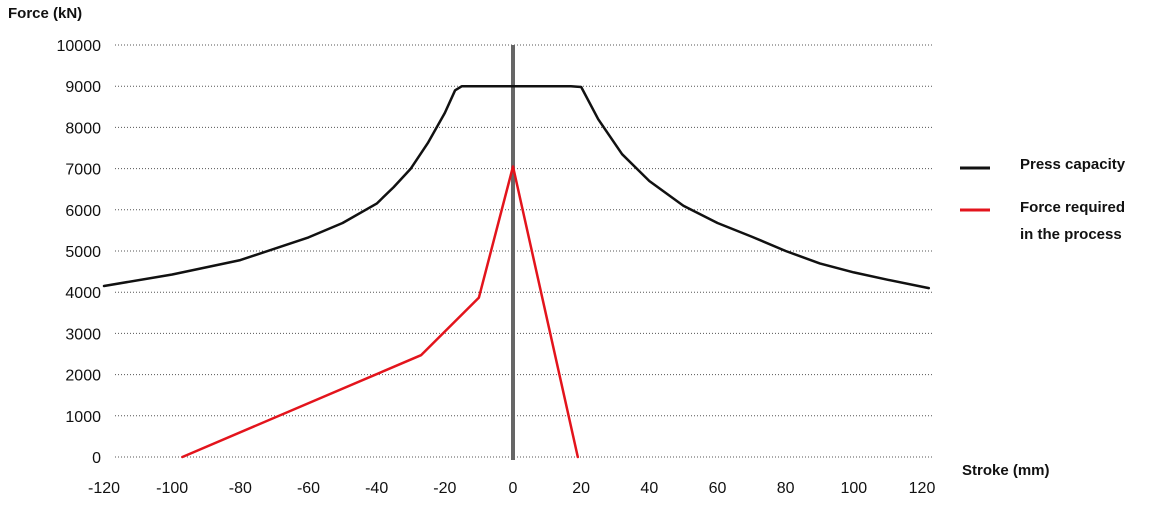 This screenshot has width=1167, height=505. What do you see at coordinates (786, 488) in the screenshot?
I see `x-tick-label: 80` at bounding box center [786, 488].